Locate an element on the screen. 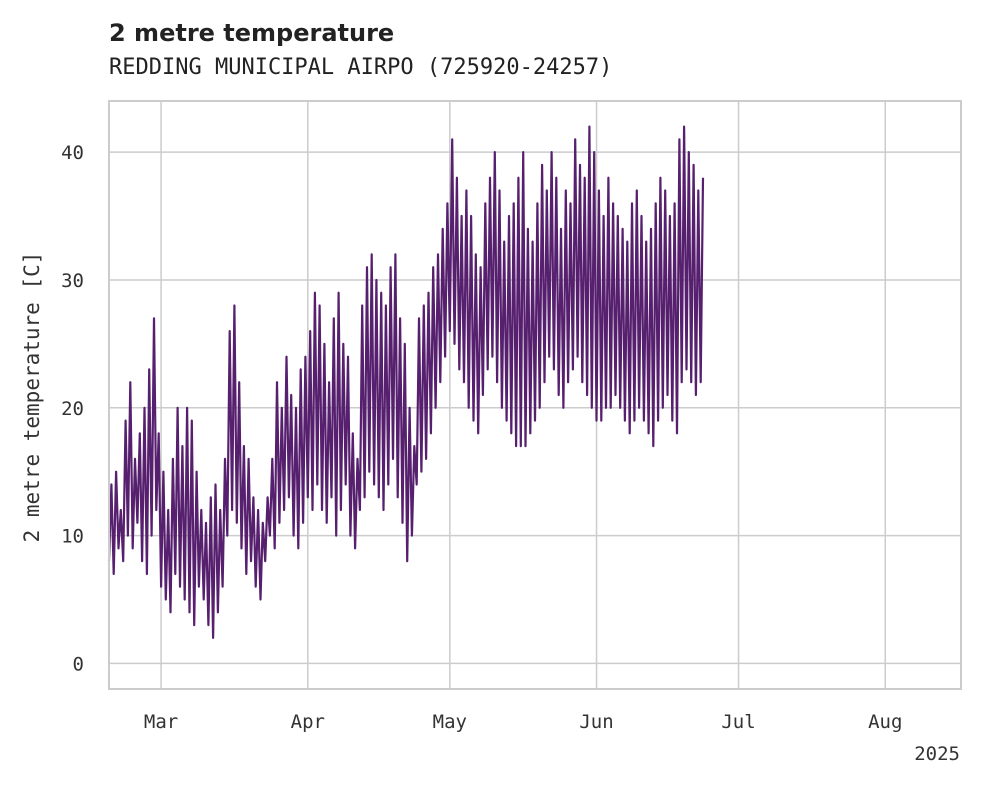 This screenshot has width=981, height=785. x-tick-label: Jun is located at coordinates (596, 722).